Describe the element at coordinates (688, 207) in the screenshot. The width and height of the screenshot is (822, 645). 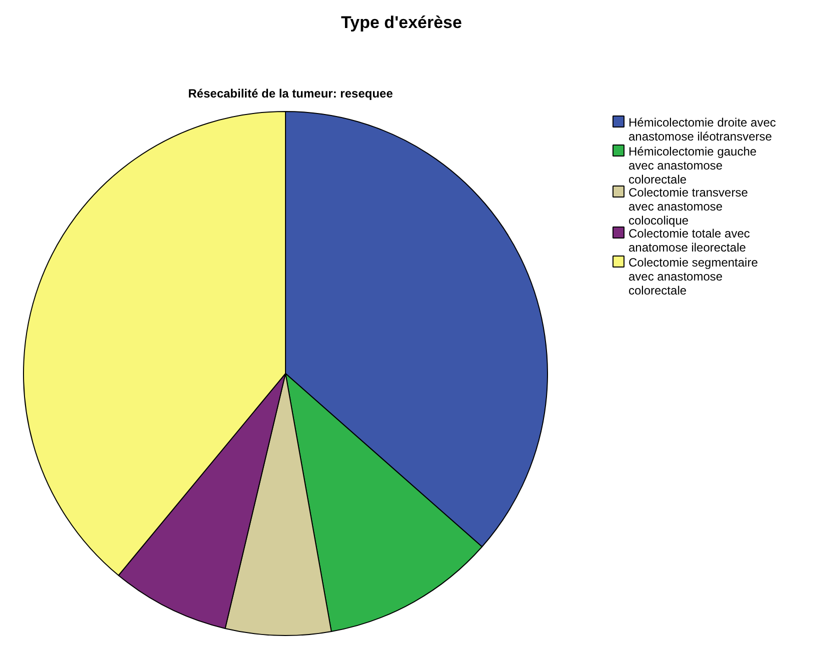
I see `legend-label: Colectomie transverse avec anastomose colocolique` at that location.